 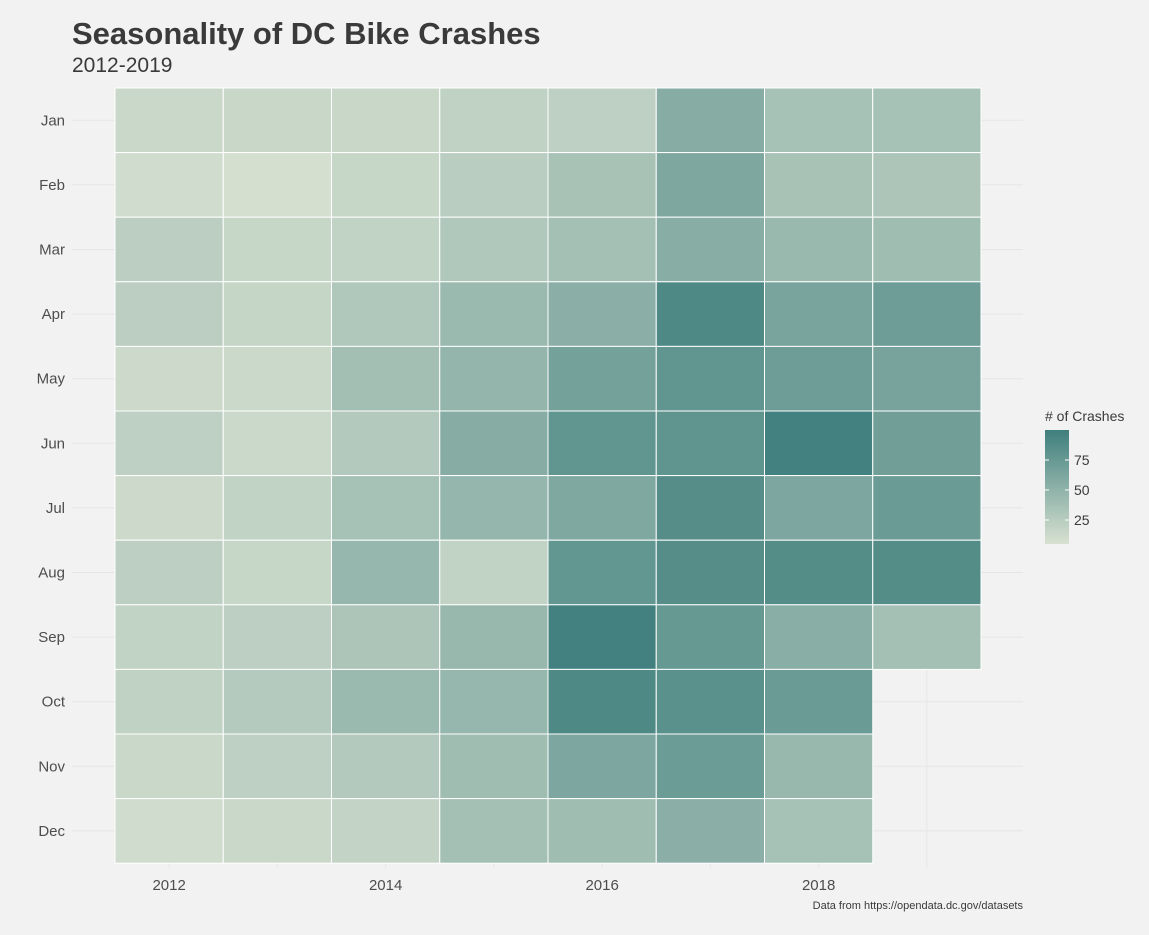 What do you see at coordinates (51, 379) in the screenshot?
I see `y-tick-label: May` at bounding box center [51, 379].